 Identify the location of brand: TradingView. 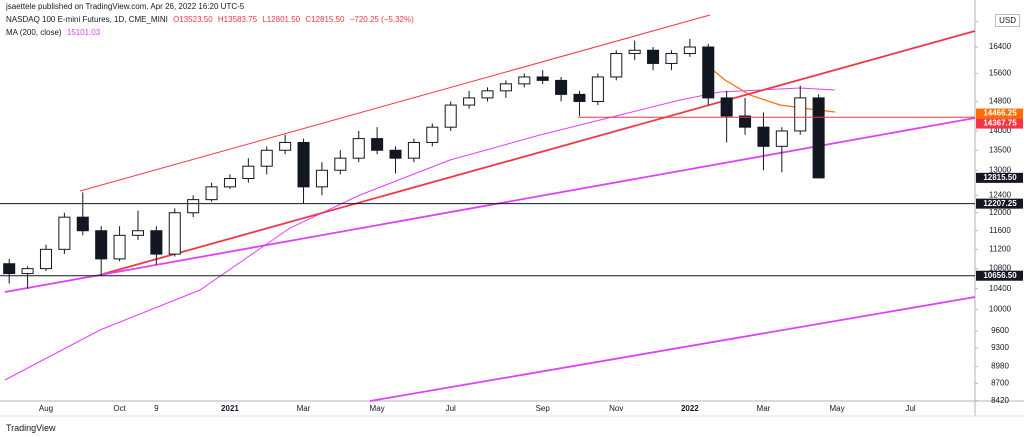
(31, 428).